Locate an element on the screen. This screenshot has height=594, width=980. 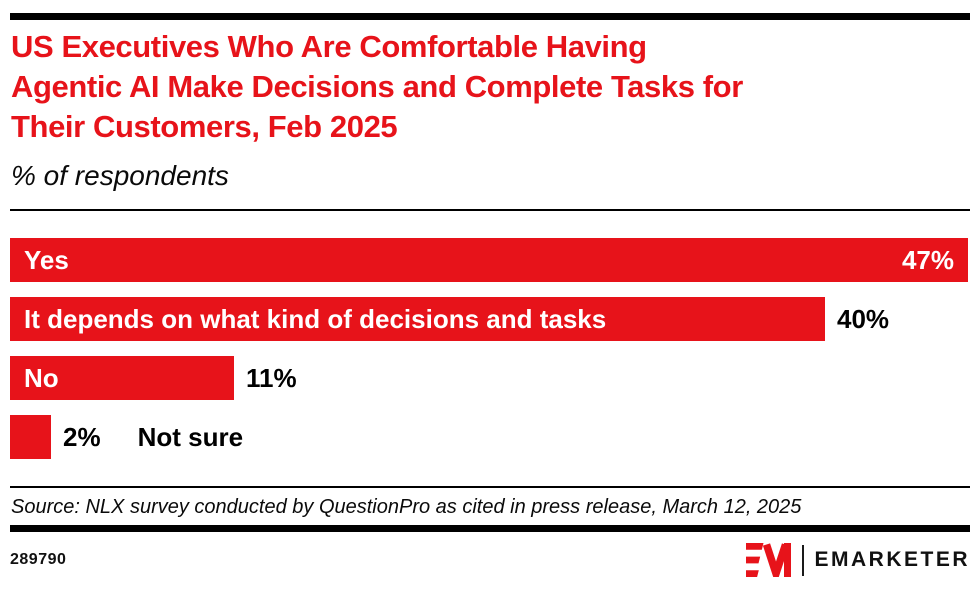
bar-yes: Yes 47% is located at coordinates (489, 260).